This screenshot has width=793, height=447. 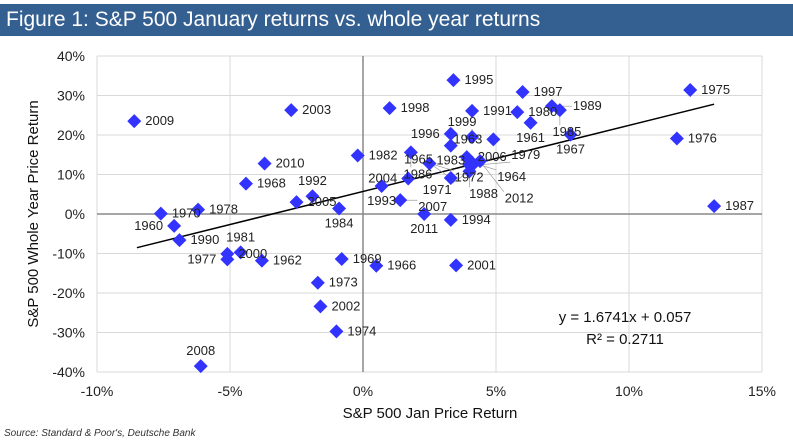 What do you see at coordinates (179, 240) in the screenshot?
I see `data-point-1990` at bounding box center [179, 240].